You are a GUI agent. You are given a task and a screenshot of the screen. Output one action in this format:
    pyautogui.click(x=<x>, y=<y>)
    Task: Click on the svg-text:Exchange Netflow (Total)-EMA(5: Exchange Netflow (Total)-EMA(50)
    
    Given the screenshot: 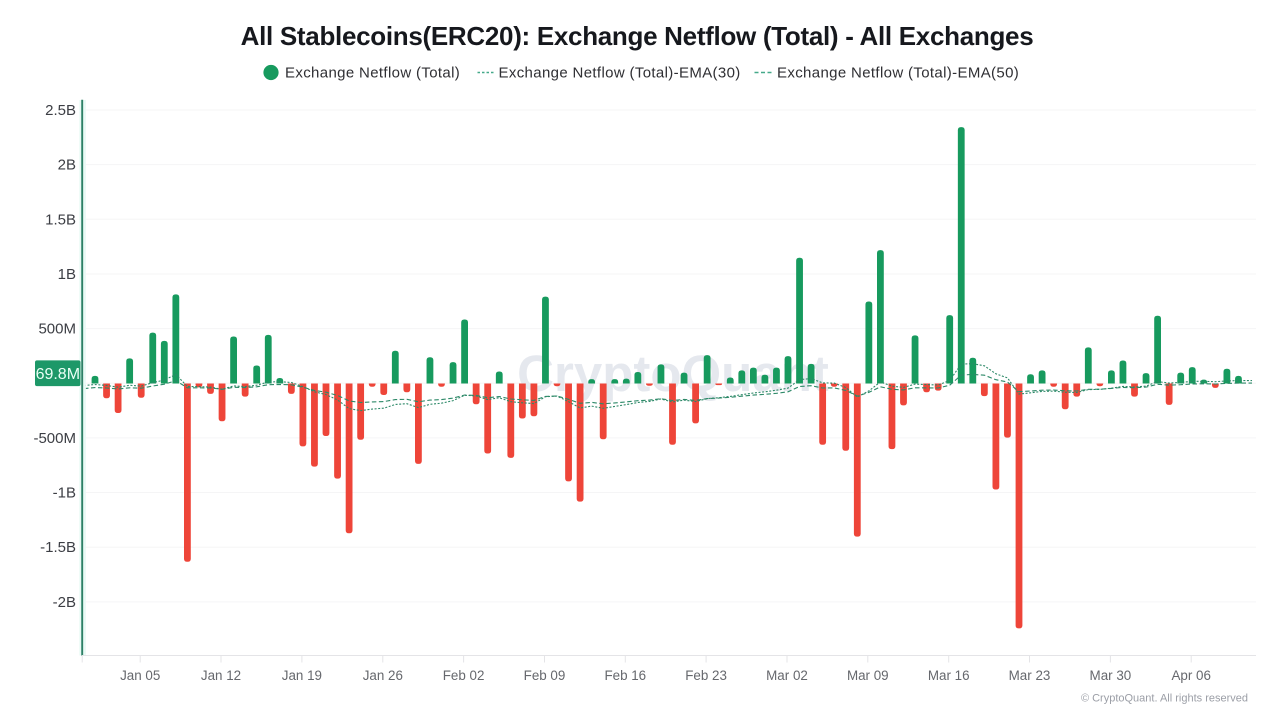 What is the action you would take?
    pyautogui.click(x=898, y=73)
    